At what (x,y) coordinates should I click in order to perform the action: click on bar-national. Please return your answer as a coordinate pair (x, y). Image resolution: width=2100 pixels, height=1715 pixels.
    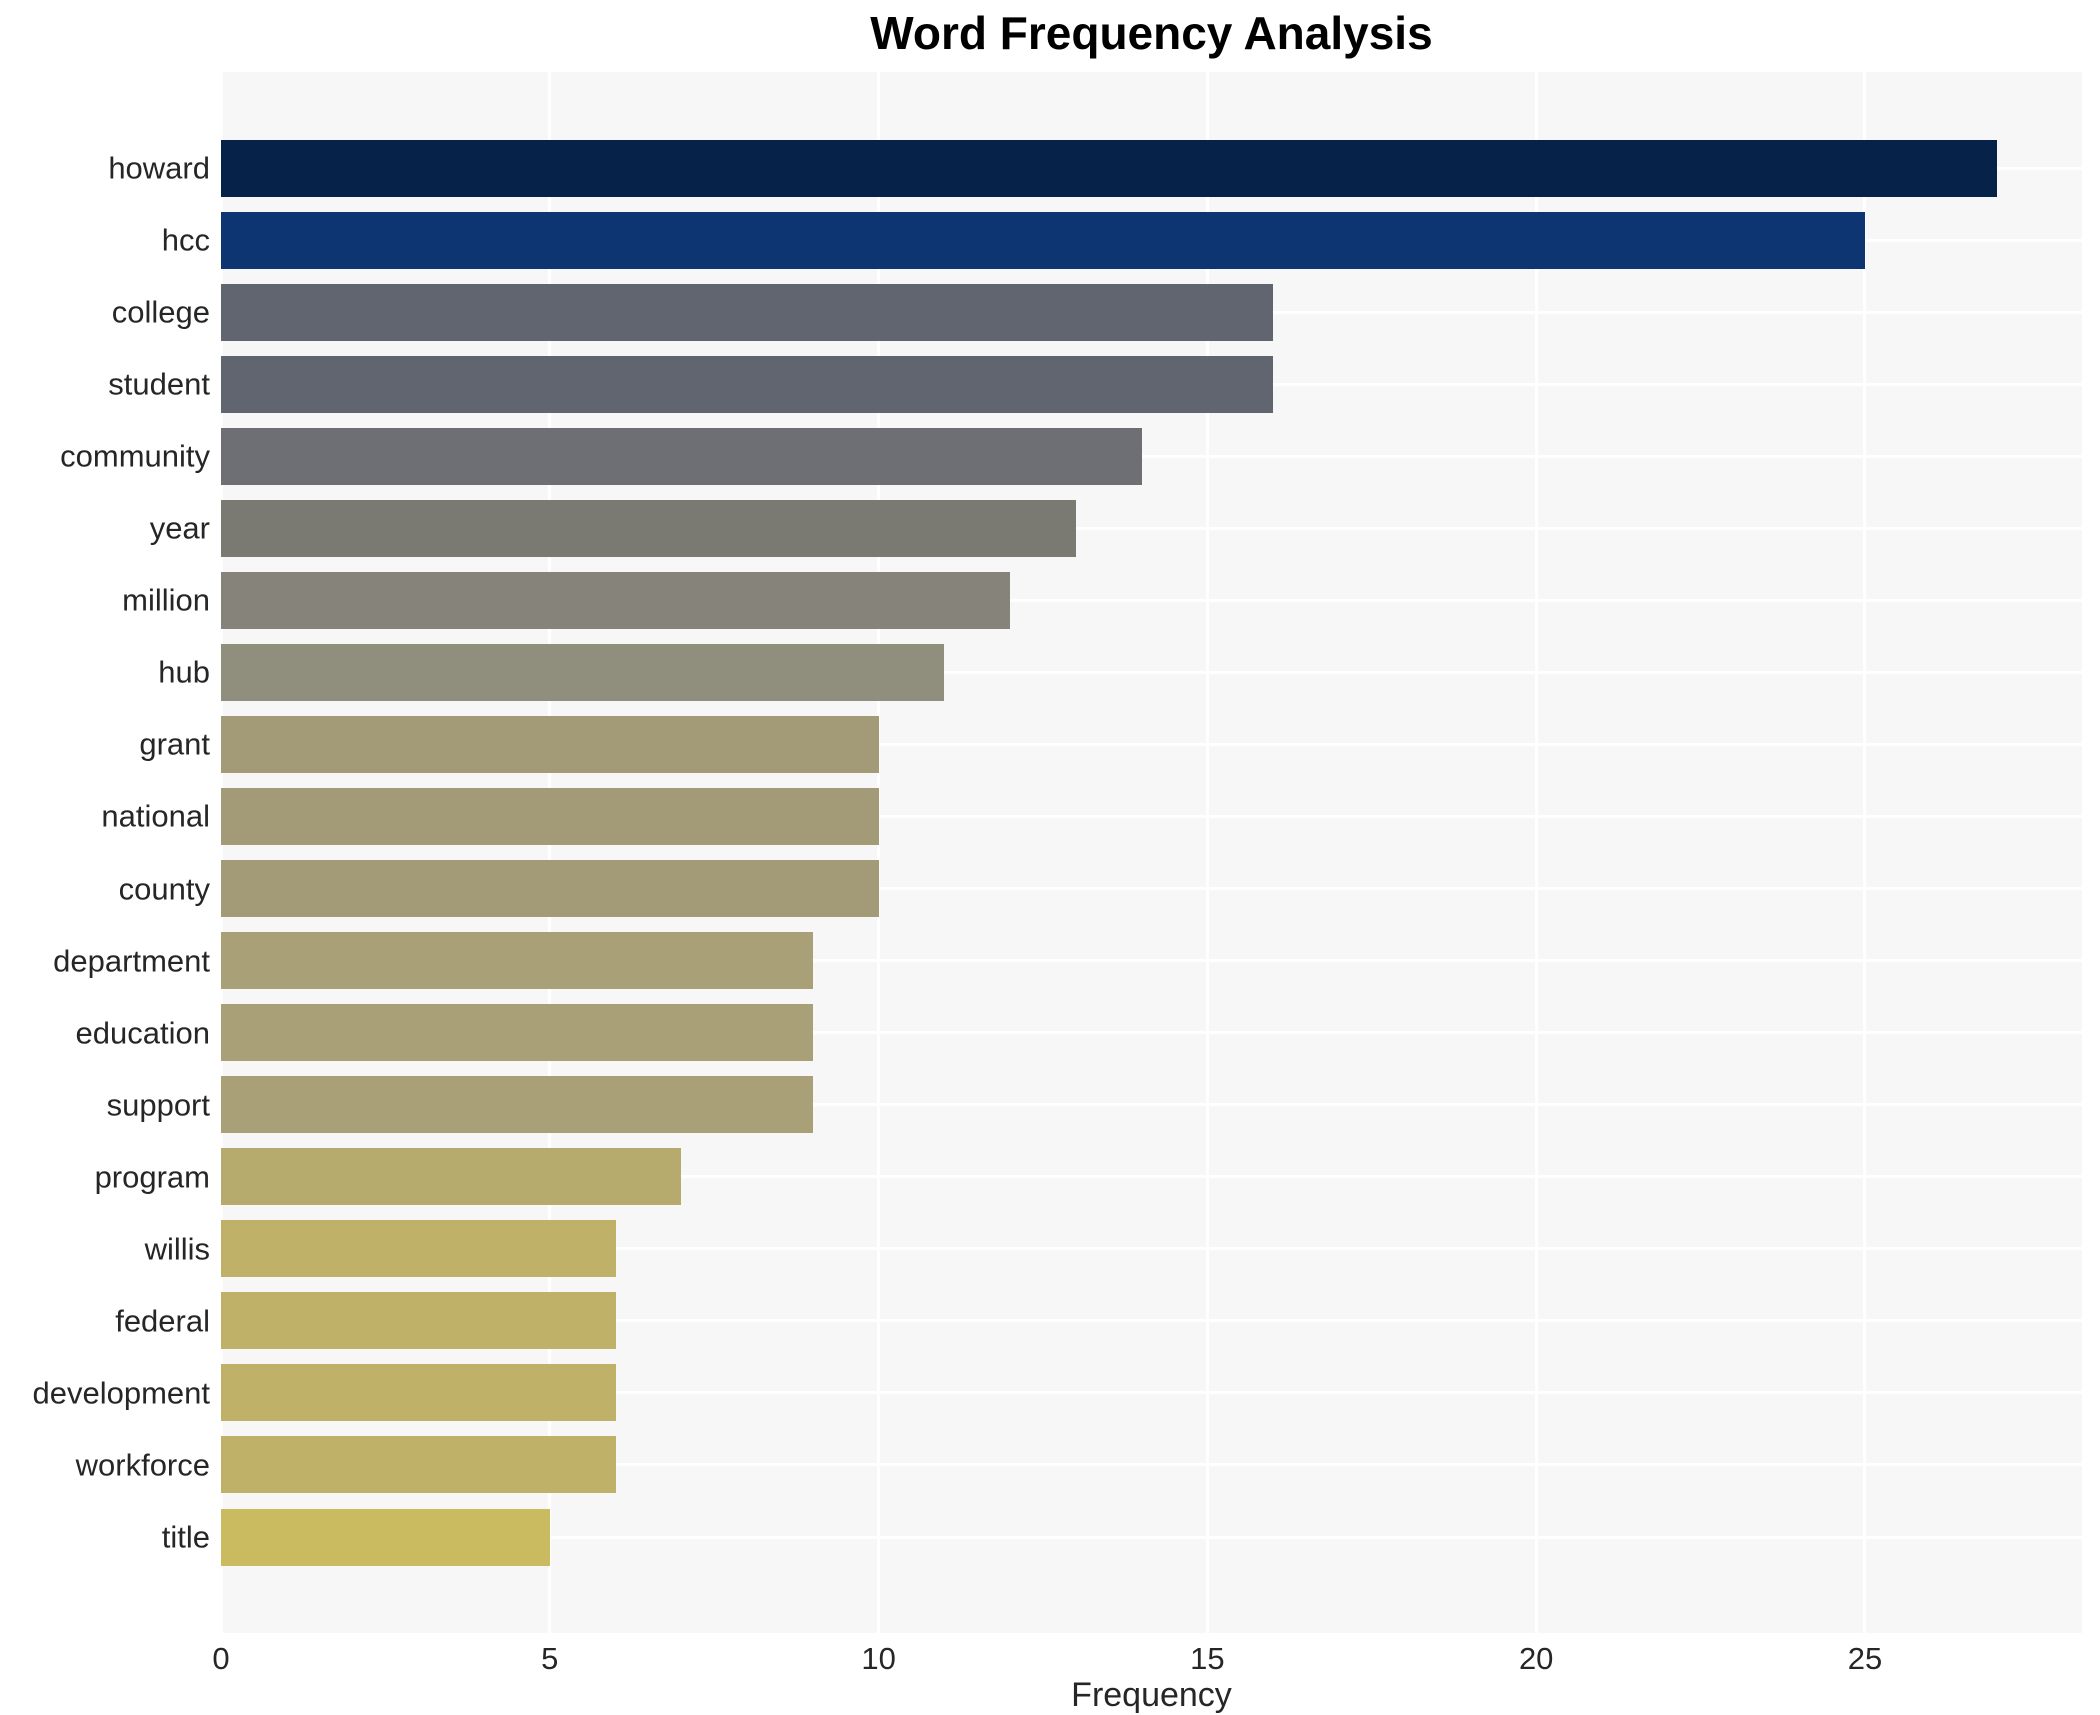
    Looking at the image, I should click on (550, 816).